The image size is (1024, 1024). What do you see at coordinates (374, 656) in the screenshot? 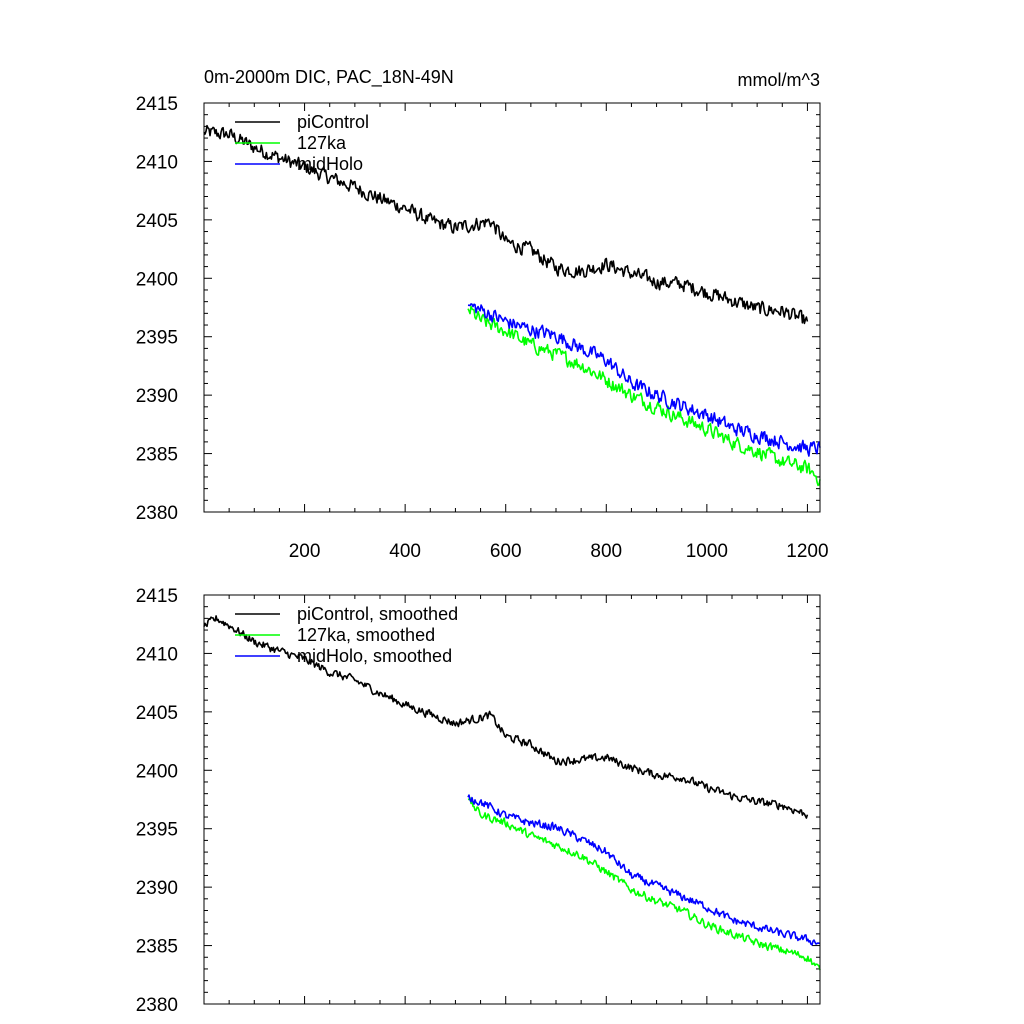
I see `legend-label: midHolo, smoothed` at bounding box center [374, 656].